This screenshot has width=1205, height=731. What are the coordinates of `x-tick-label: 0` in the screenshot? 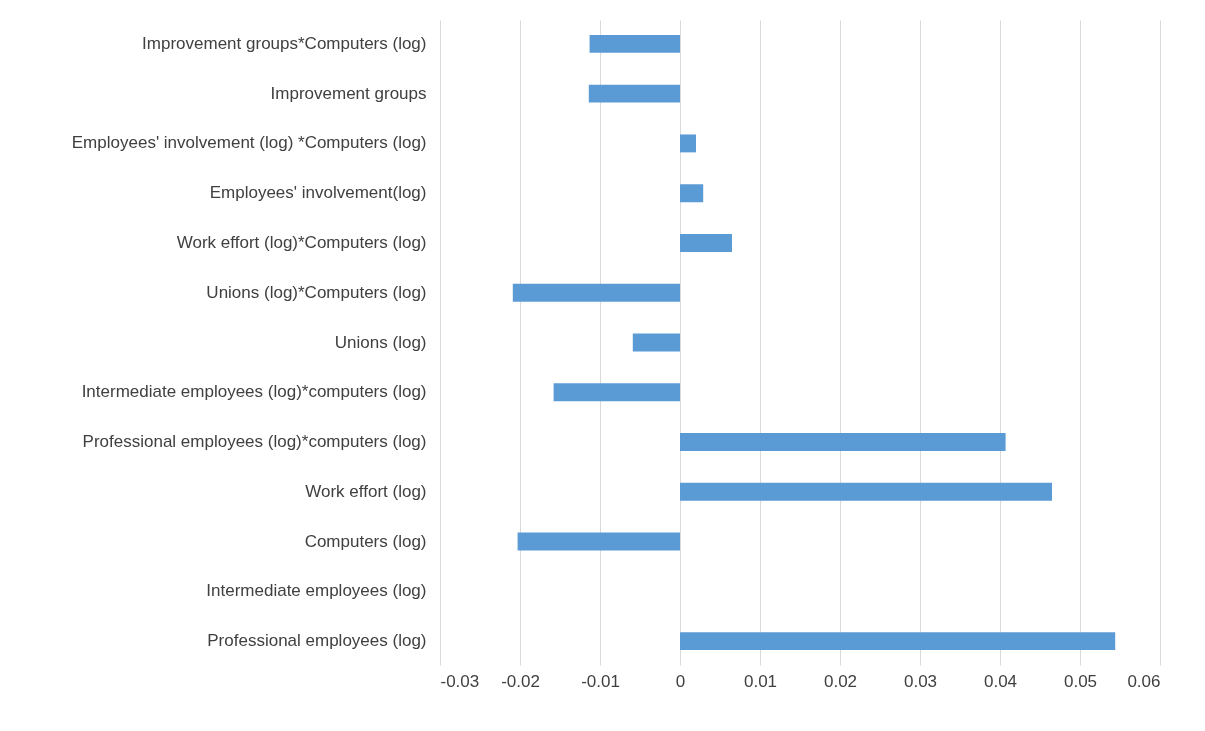 It's located at (680, 681).